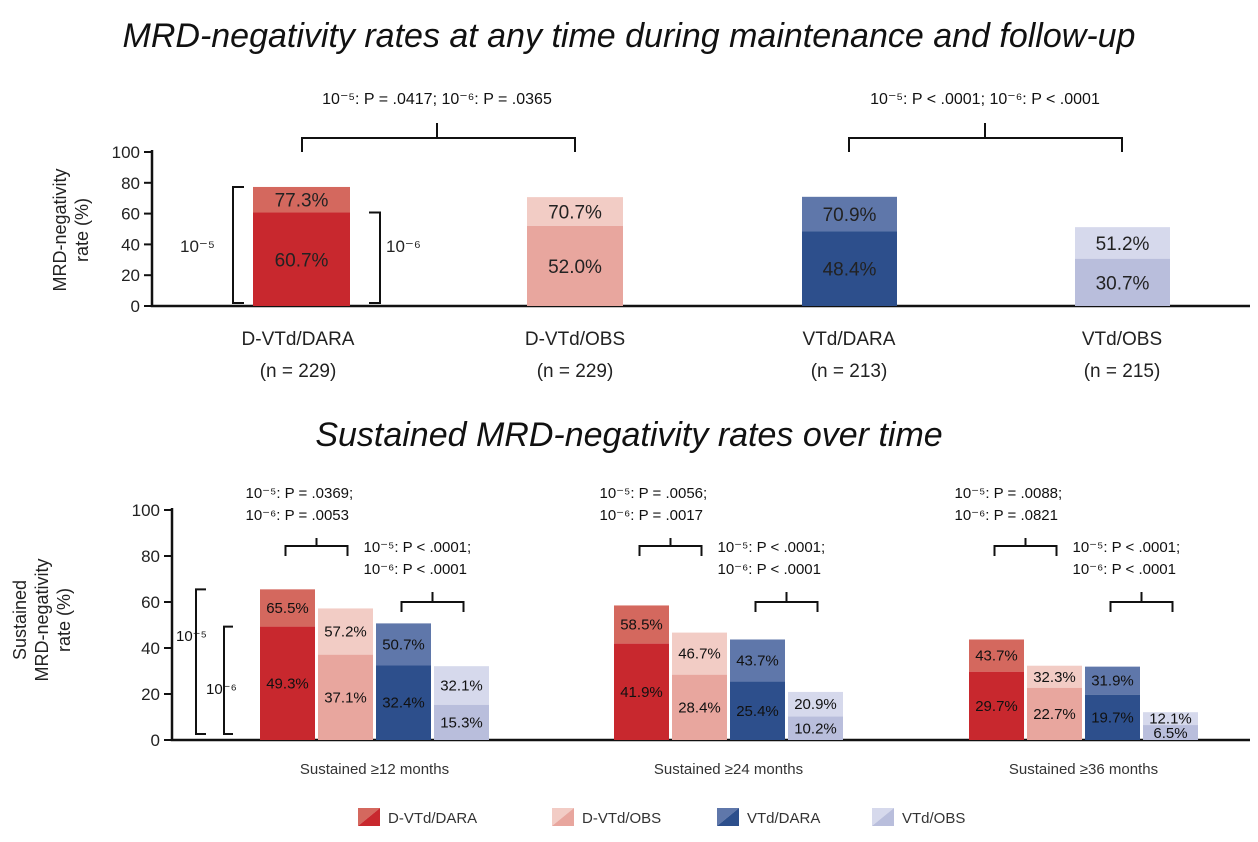 The height and width of the screenshot is (842, 1258). I want to click on legend-label: D-VTd/OBS, so click(621, 818).